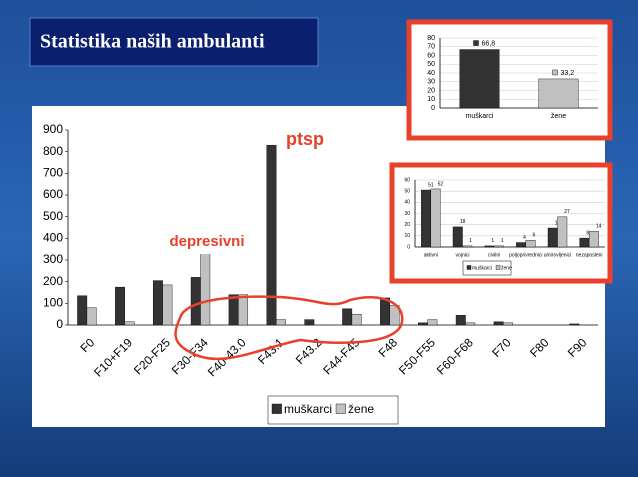  What do you see at coordinates (53, 173) in the screenshot?
I see `y-tick-label: 700` at bounding box center [53, 173].